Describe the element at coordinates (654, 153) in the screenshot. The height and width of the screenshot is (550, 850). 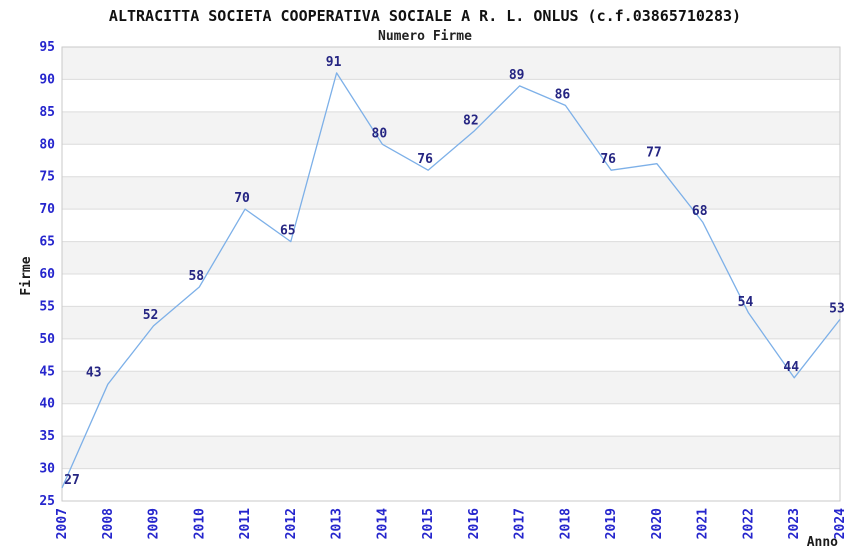
I see `data-point-label: 77` at that location.